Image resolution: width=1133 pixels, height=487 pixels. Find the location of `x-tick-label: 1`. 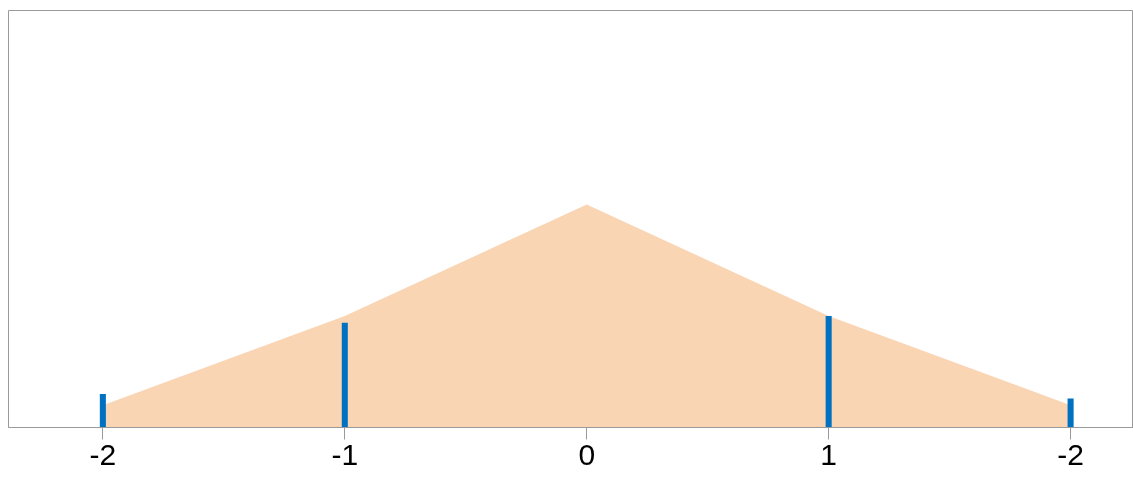

x-tick-label: 1 is located at coordinates (829, 454).